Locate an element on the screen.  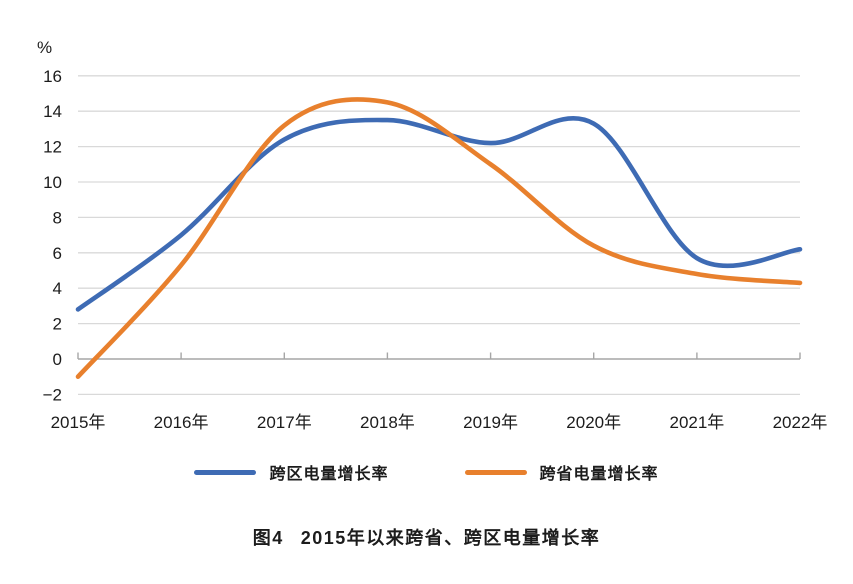
x-tick-label: 2015年 is located at coordinates (78, 422).